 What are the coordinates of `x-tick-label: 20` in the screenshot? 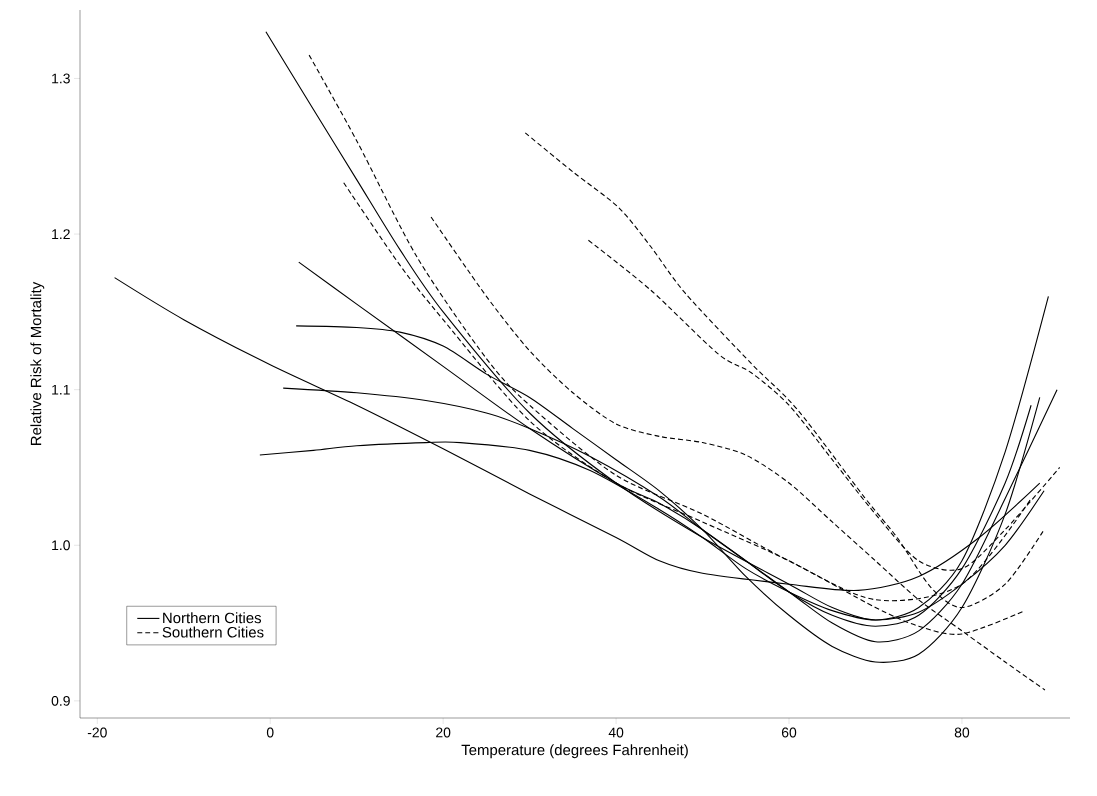 It's located at (443, 732).